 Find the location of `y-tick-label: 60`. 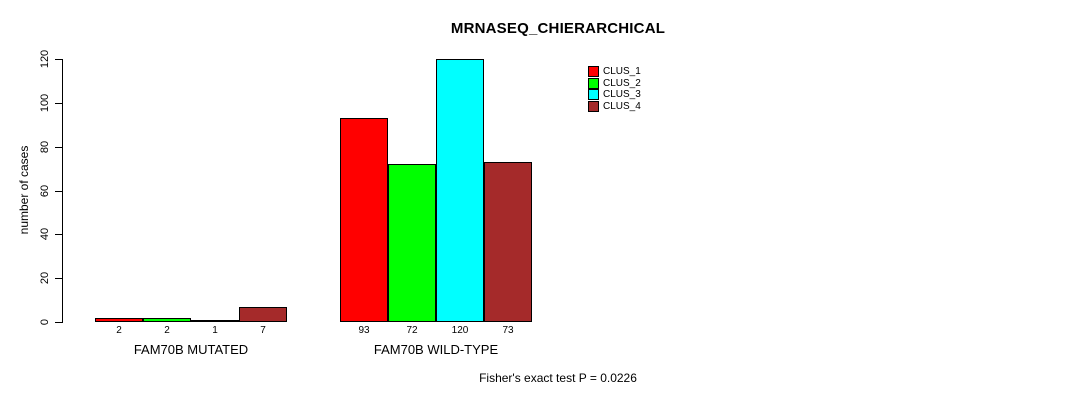

y-tick-label: 60 is located at coordinates (45, 191).